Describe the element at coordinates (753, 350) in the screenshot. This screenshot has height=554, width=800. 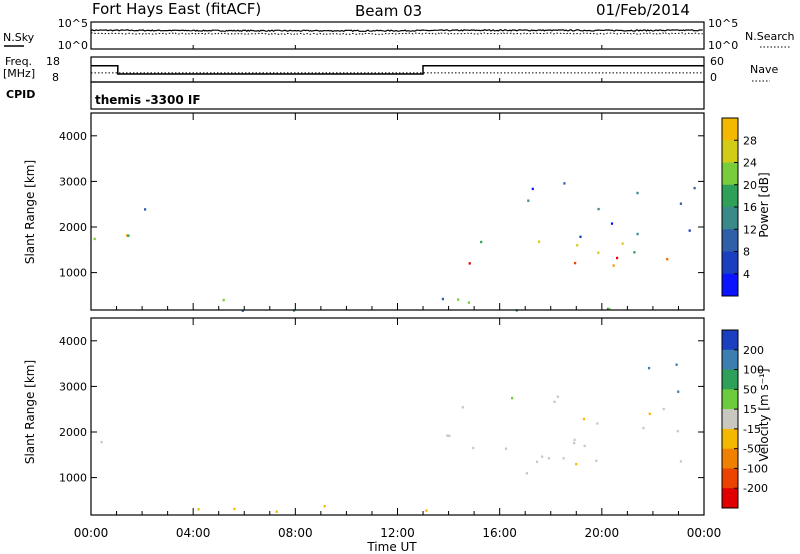
I see `colorbar-tick-label: 200` at that location.